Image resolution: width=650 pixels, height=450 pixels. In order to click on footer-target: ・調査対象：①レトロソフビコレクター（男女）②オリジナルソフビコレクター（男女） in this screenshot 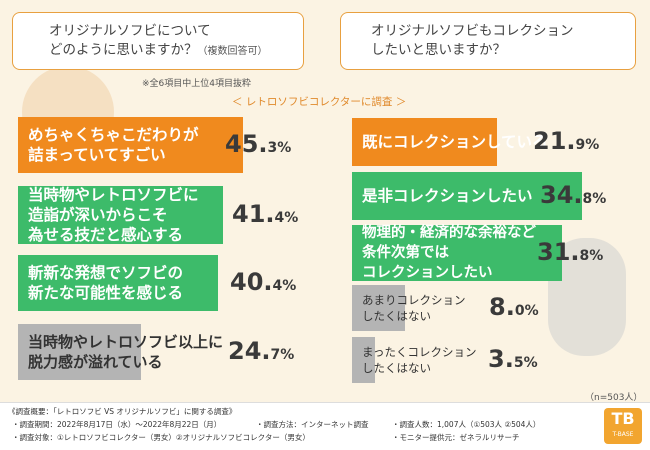, I will do `click(161, 437)`.